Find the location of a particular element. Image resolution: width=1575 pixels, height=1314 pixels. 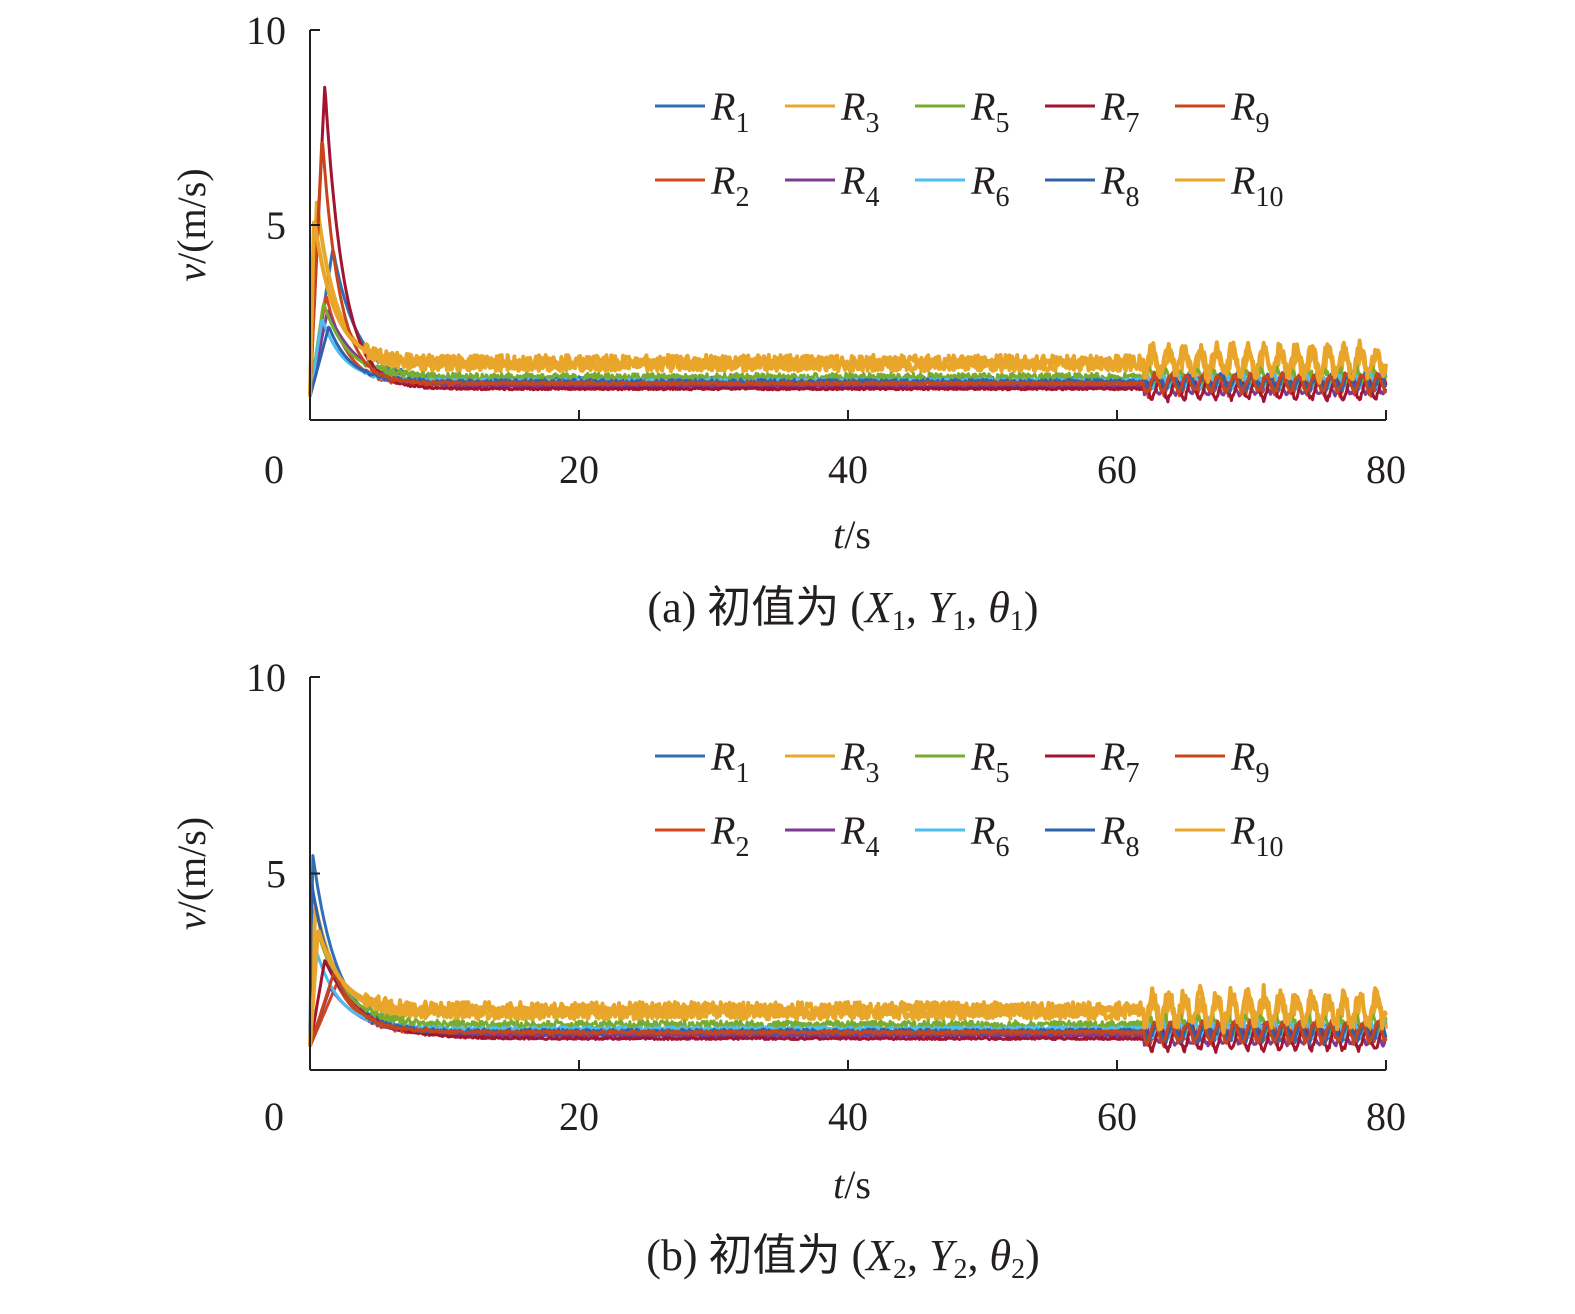

series-line-r4 is located at coordinates (848, 353).